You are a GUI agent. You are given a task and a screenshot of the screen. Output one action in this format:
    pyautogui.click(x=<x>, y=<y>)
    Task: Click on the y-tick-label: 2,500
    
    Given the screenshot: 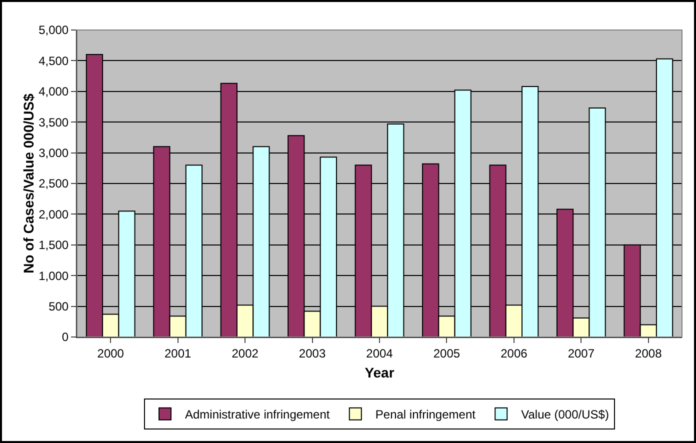 What is the action you would take?
    pyautogui.click(x=53, y=183)
    